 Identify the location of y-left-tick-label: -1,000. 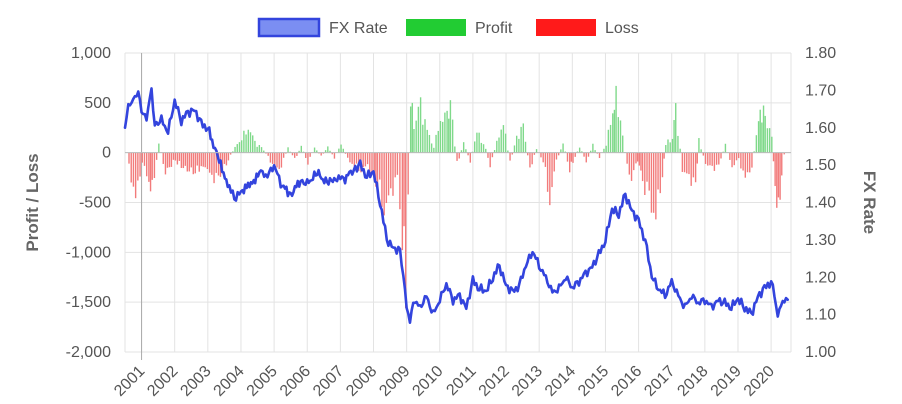
(88, 252).